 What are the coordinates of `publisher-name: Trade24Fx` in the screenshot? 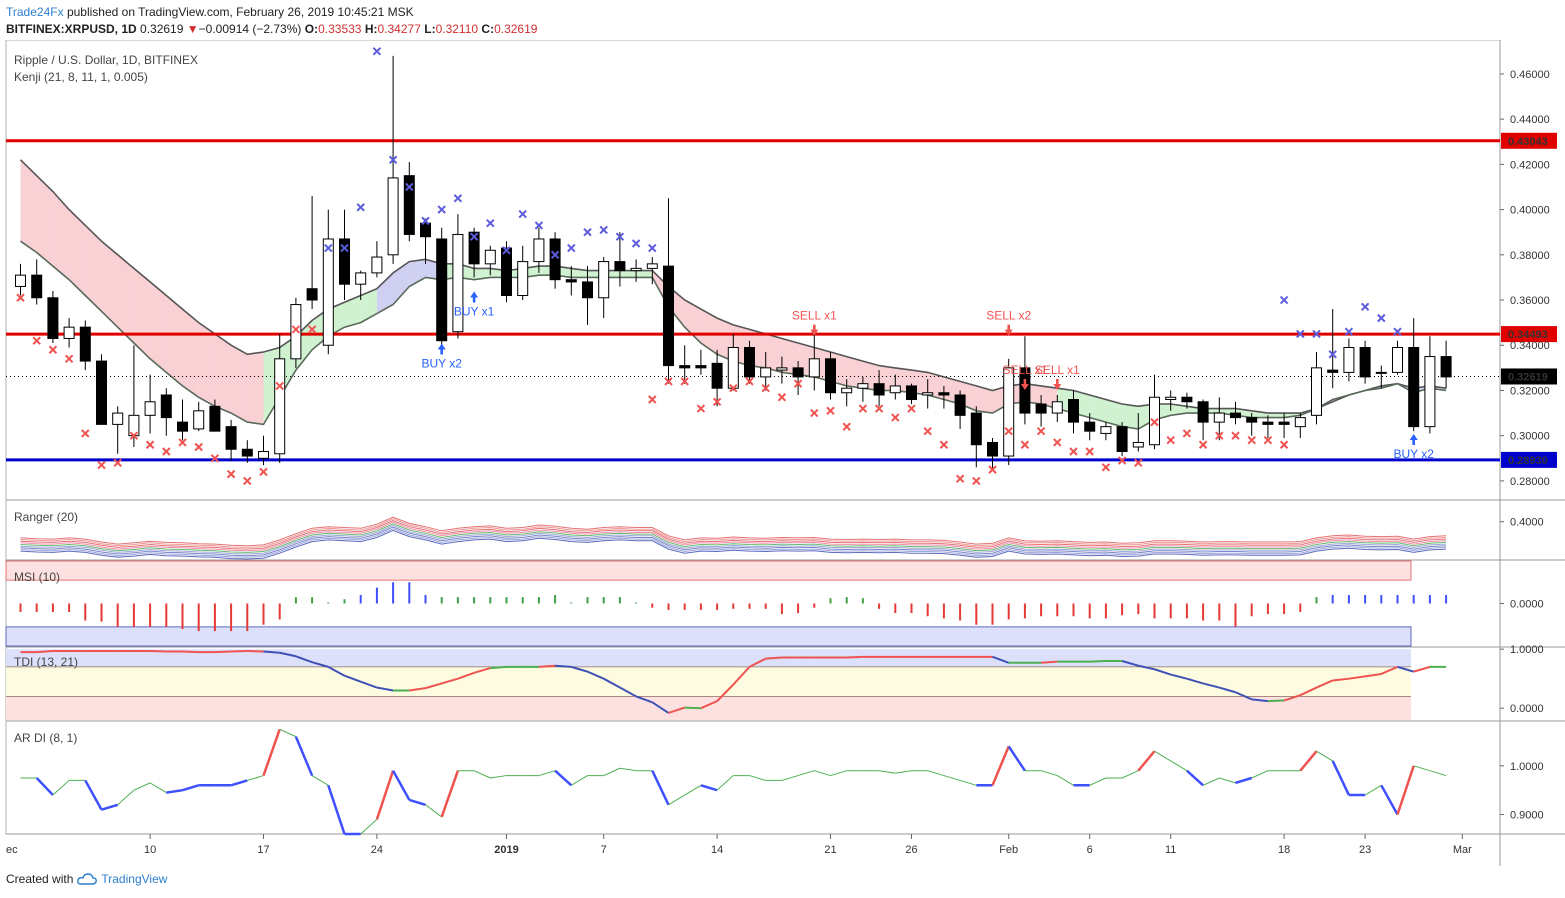 It's located at (35, 12).